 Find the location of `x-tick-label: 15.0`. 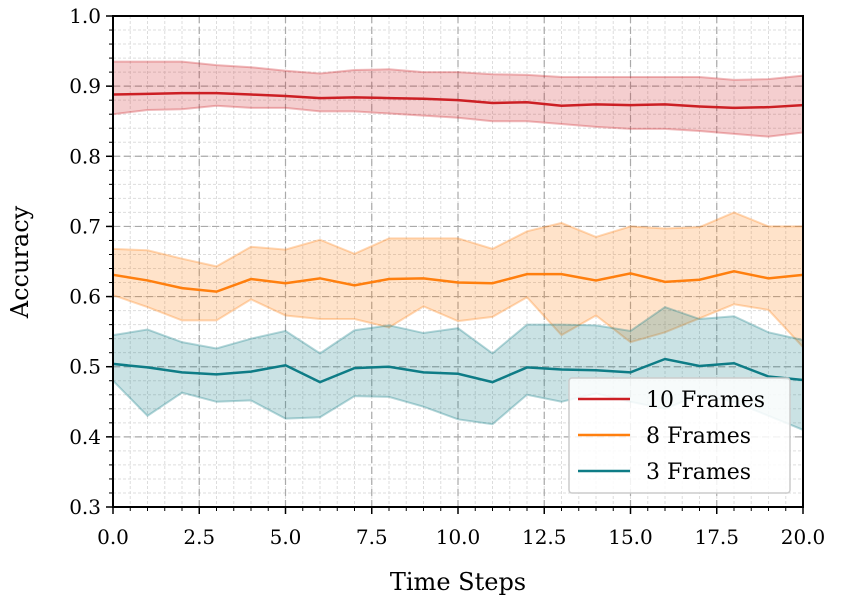

x-tick-label: 15.0 is located at coordinates (630, 537).